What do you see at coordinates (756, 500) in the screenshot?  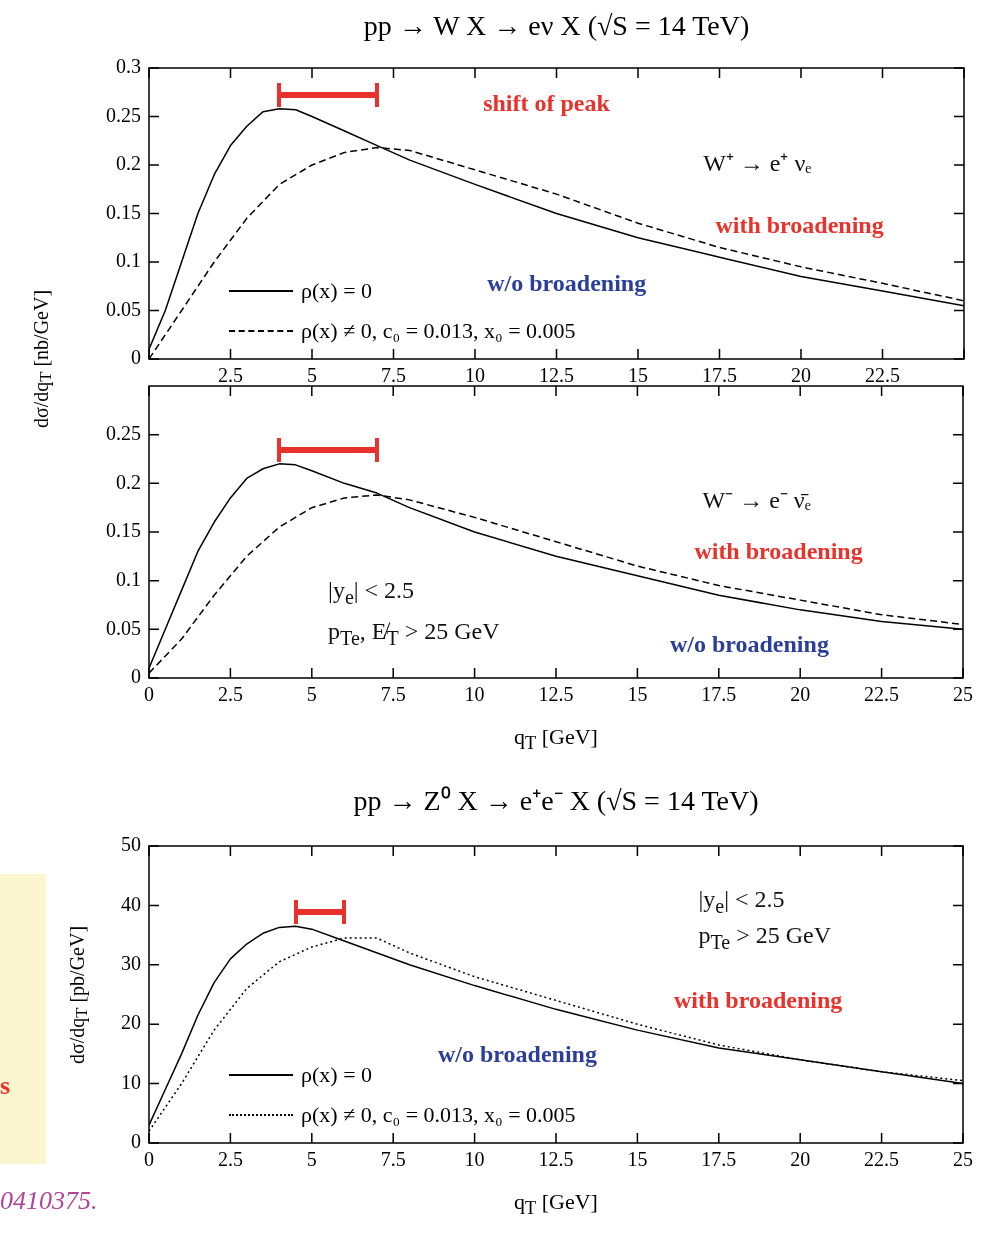 I see `annotation: W⁻ → e⁻ ν̄ₑ` at bounding box center [756, 500].